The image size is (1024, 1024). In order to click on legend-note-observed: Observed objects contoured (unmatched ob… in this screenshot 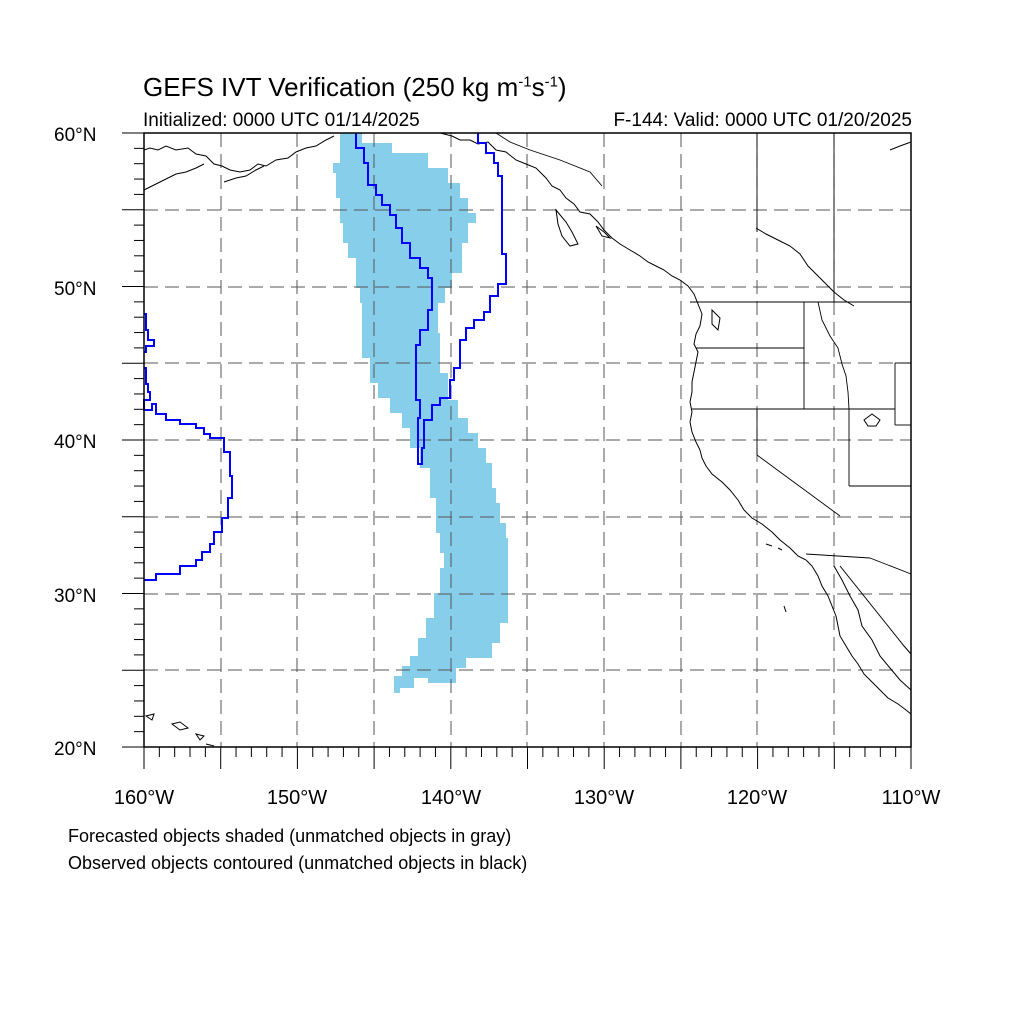, I will do `click(298, 863)`.